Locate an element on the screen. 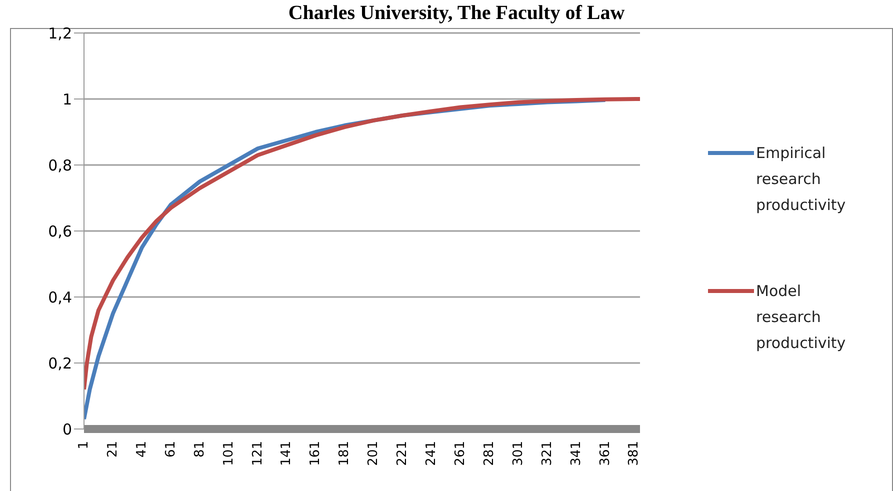  x-tick-label: 361 is located at coordinates (605, 453).